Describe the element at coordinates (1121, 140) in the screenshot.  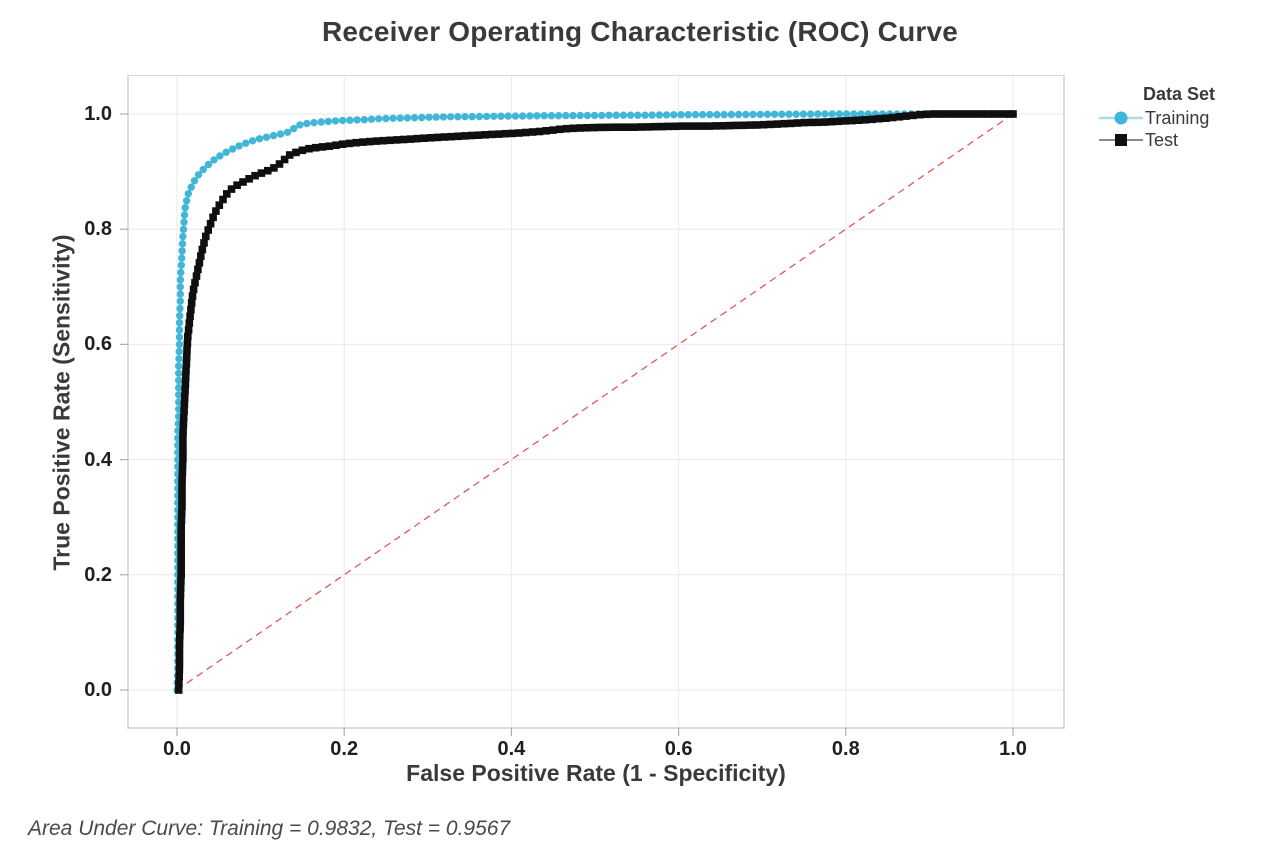
I see `test-marker-icon` at that location.